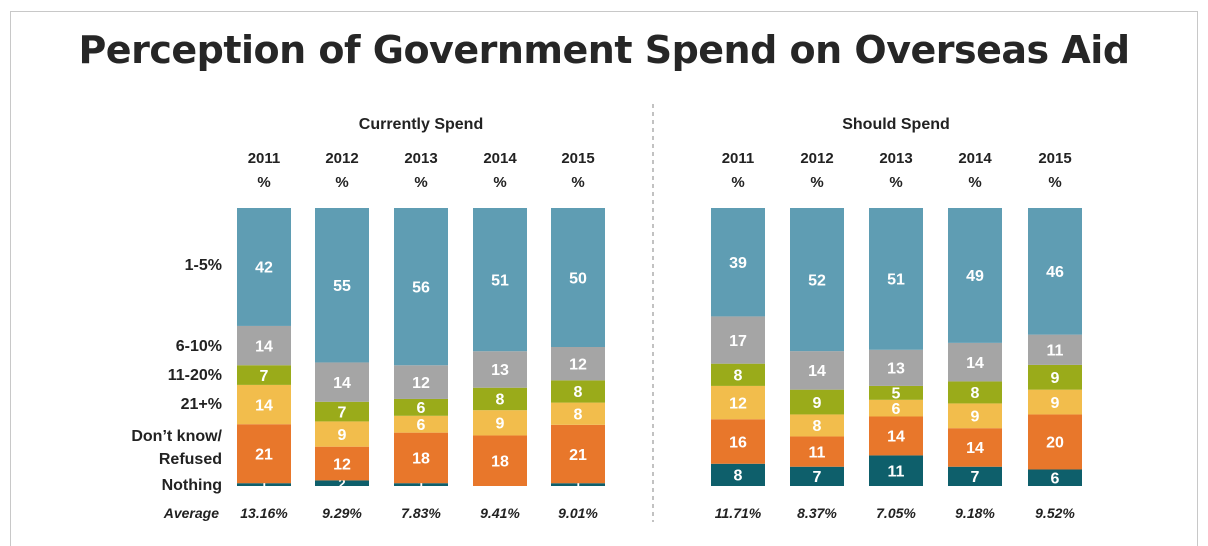 Image resolution: width=1208 pixels, height=546 pixels. Describe the element at coordinates (500, 158) in the screenshot. I see `year-label: 2014` at that location.